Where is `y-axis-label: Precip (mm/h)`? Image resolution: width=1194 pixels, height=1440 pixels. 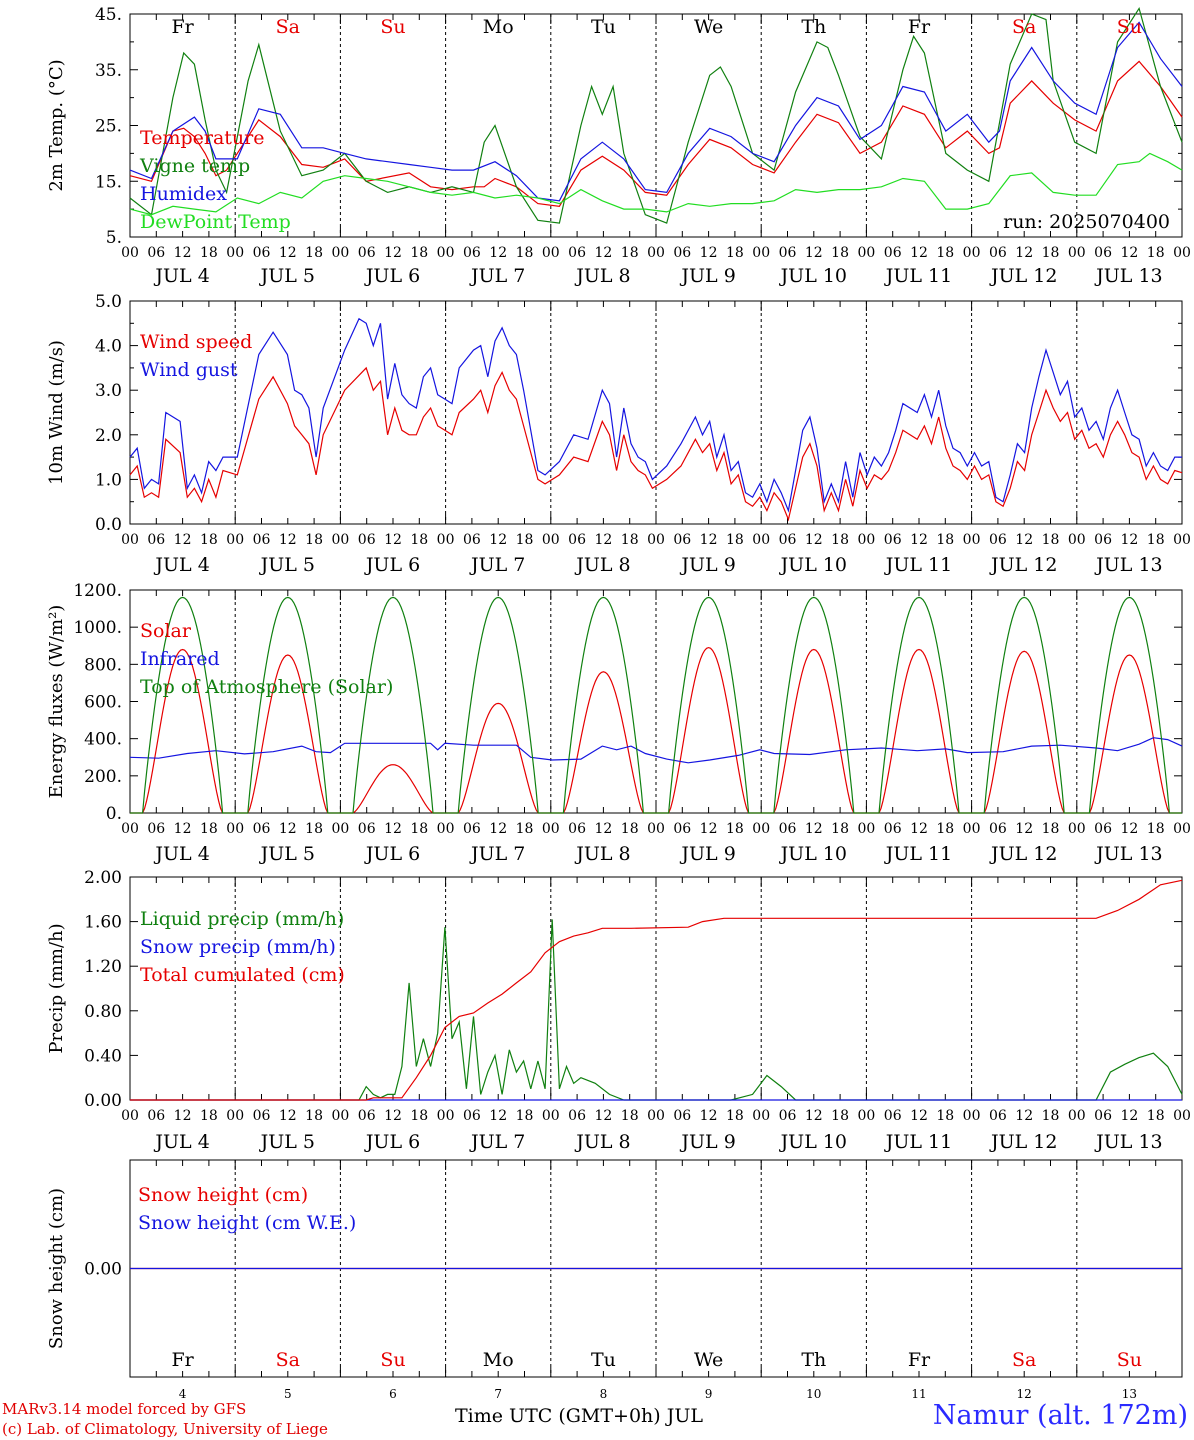
y-axis-label: Precip (mm/h) is located at coordinates (56, 988).